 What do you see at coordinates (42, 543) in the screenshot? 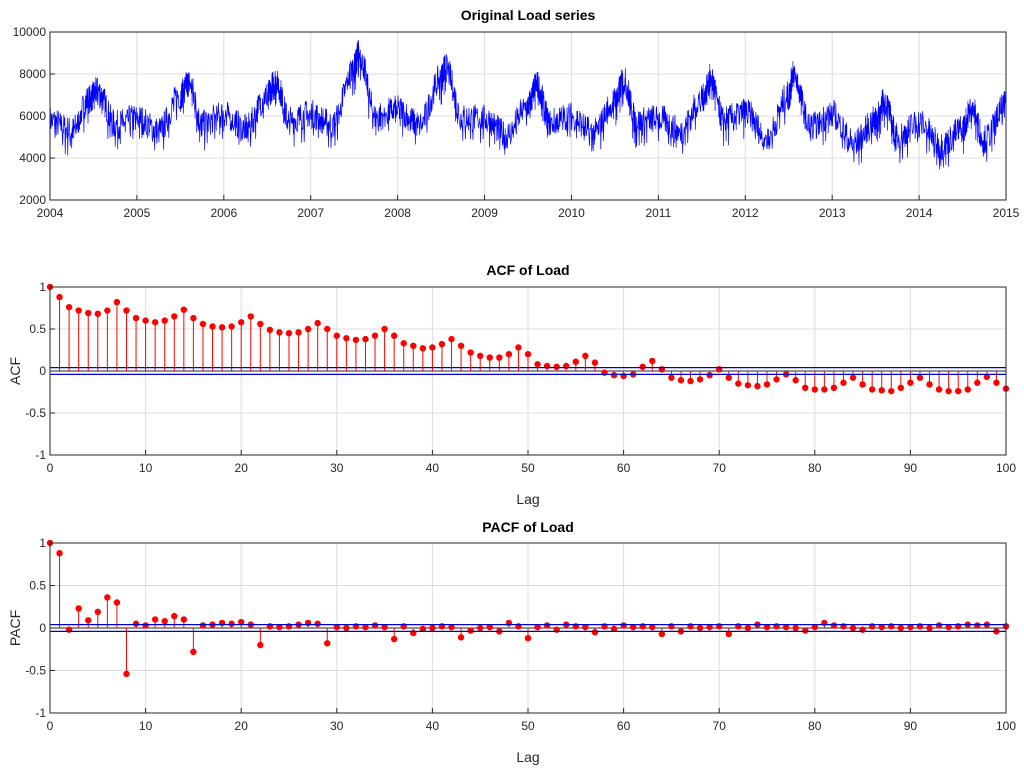
I see `pacf-ytick-label: 1` at bounding box center [42, 543].